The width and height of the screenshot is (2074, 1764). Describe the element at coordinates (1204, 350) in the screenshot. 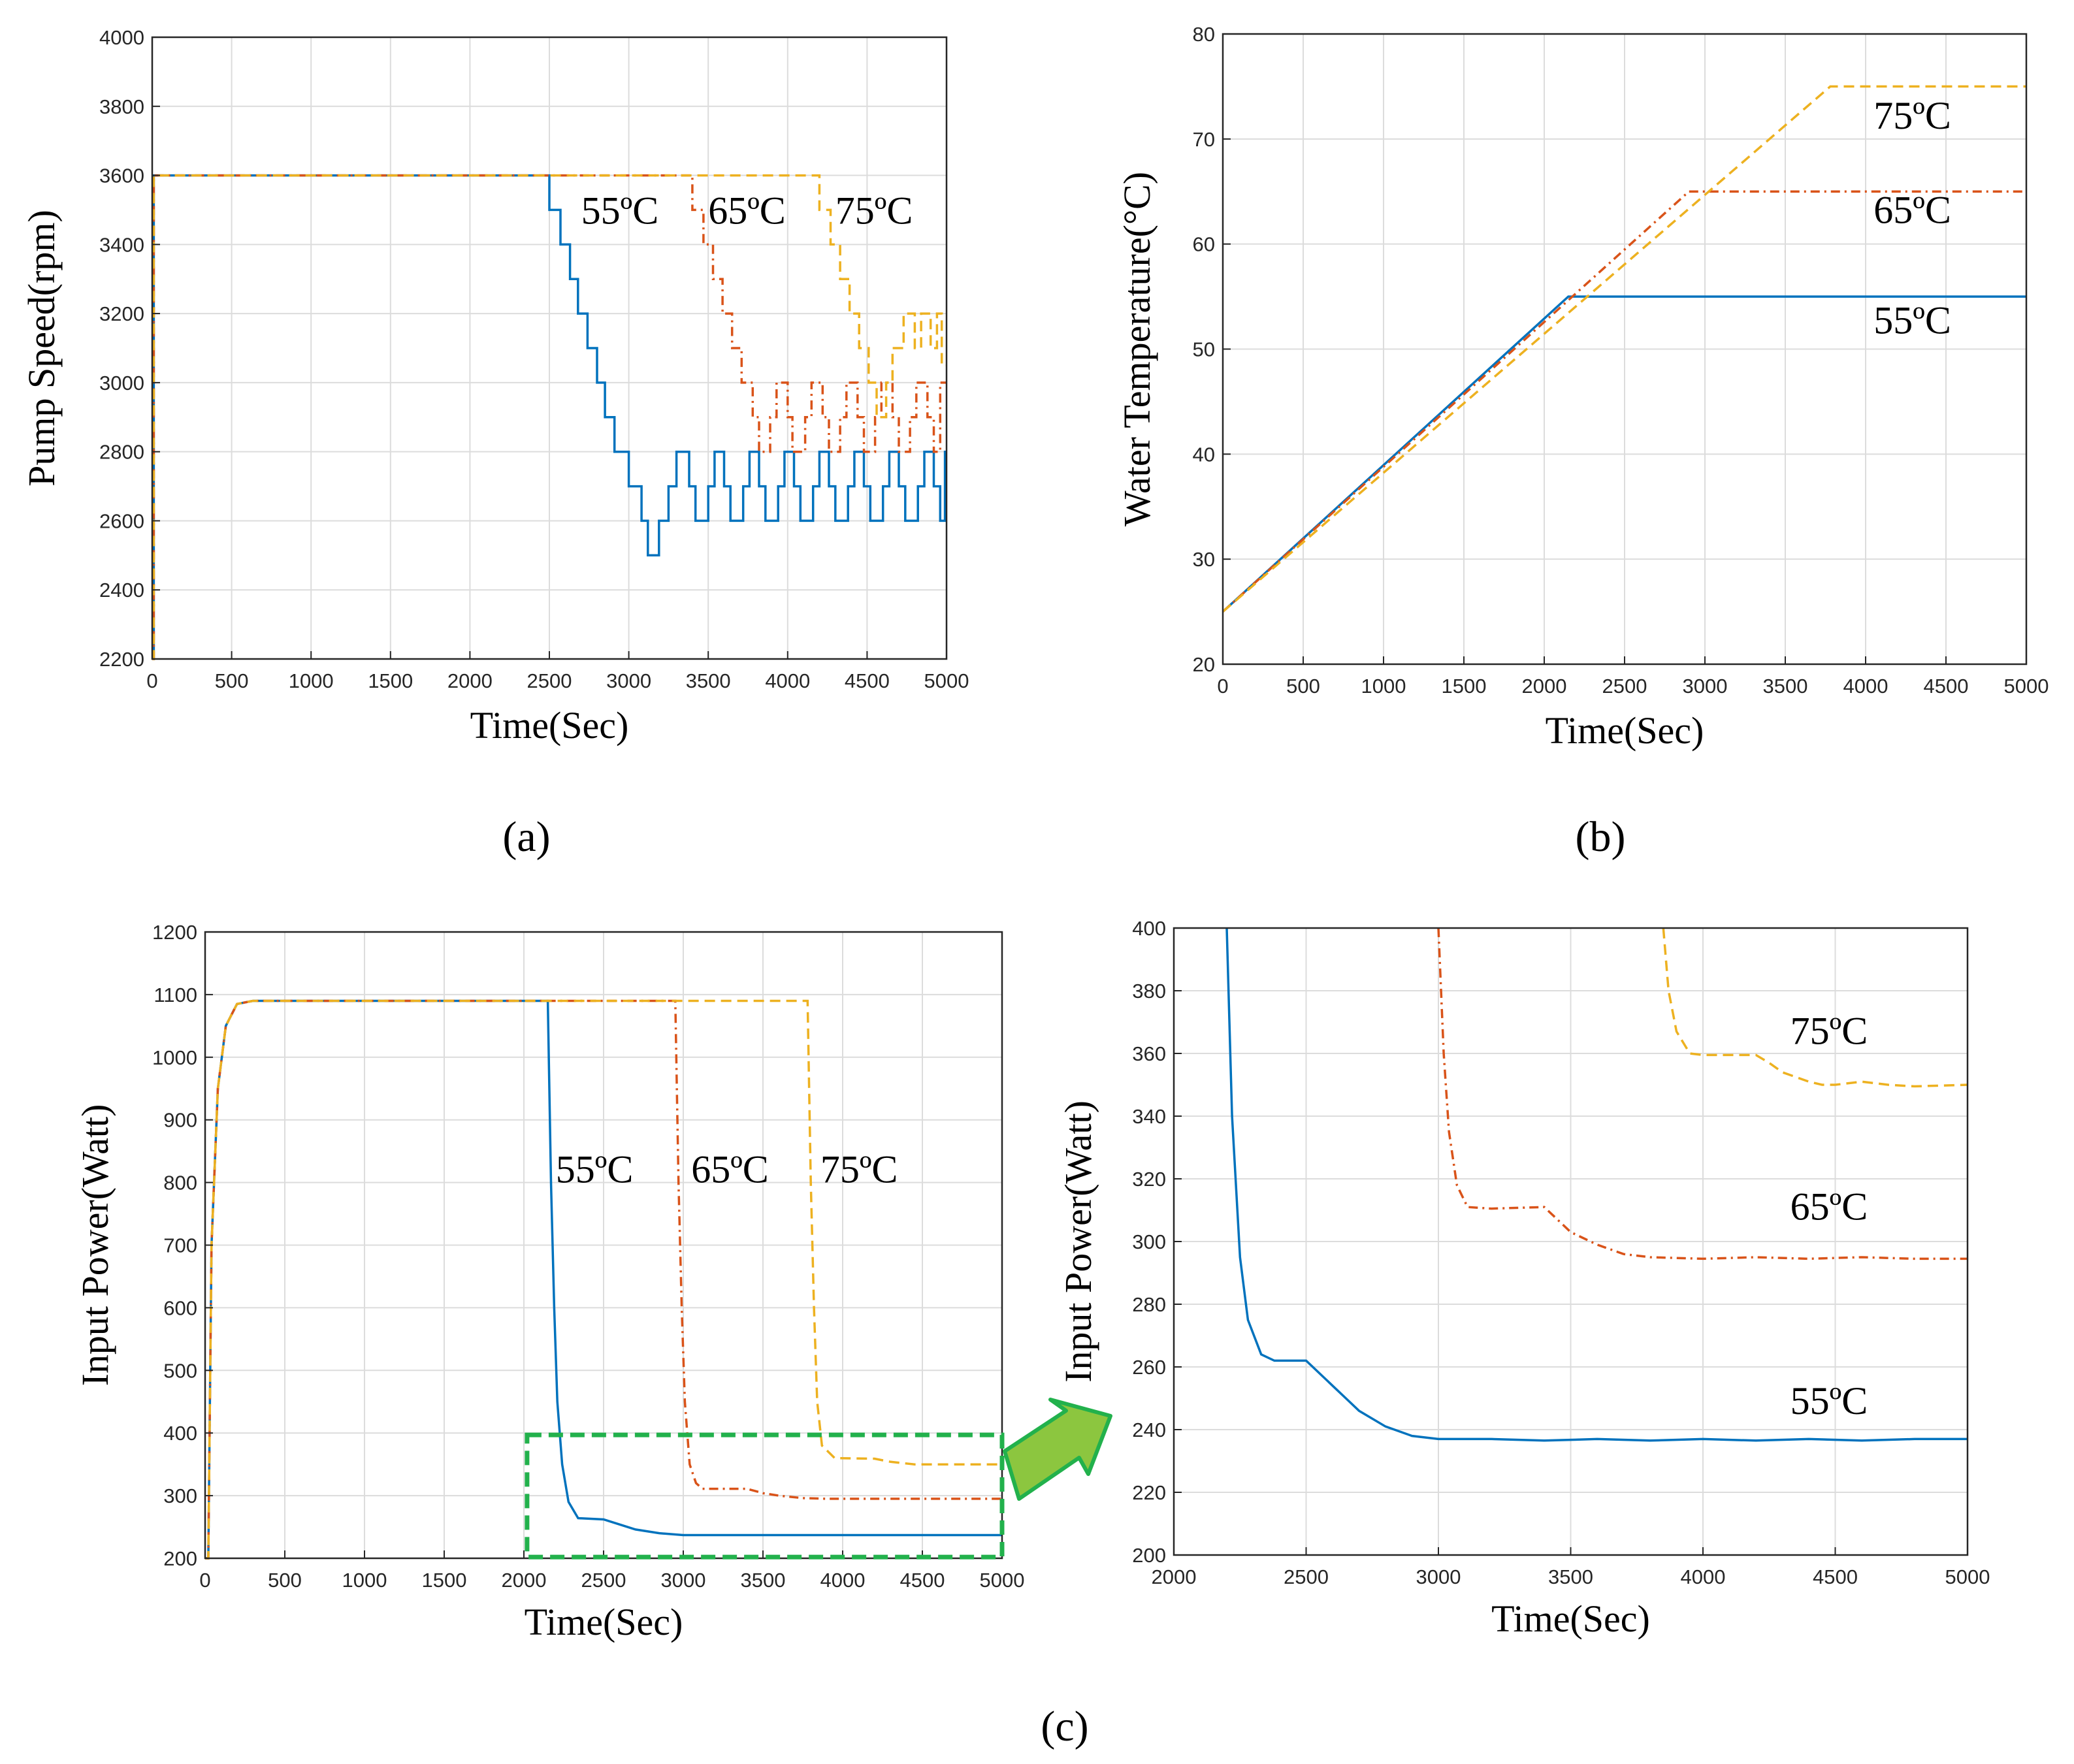

I see `y-tick-label: 50` at that location.